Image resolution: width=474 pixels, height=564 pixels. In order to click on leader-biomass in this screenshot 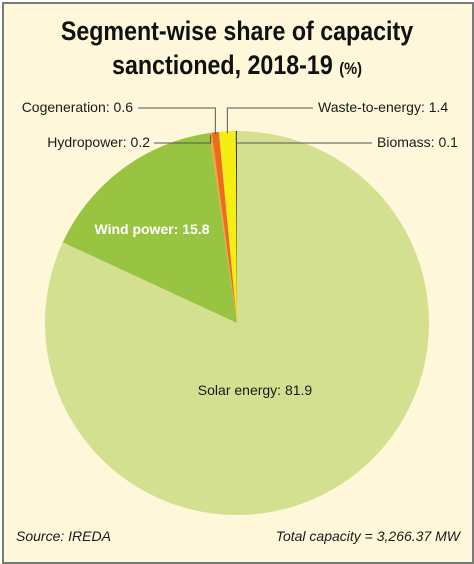, I will do `click(303, 138)`.